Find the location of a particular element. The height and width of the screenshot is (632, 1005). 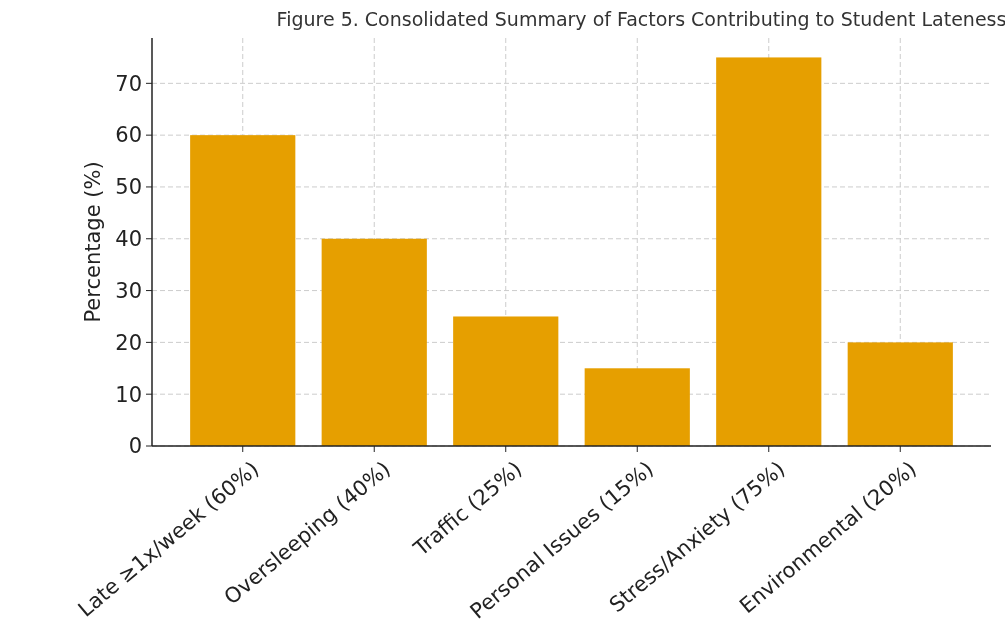

y-tick-label: 50 is located at coordinates (128, 187).